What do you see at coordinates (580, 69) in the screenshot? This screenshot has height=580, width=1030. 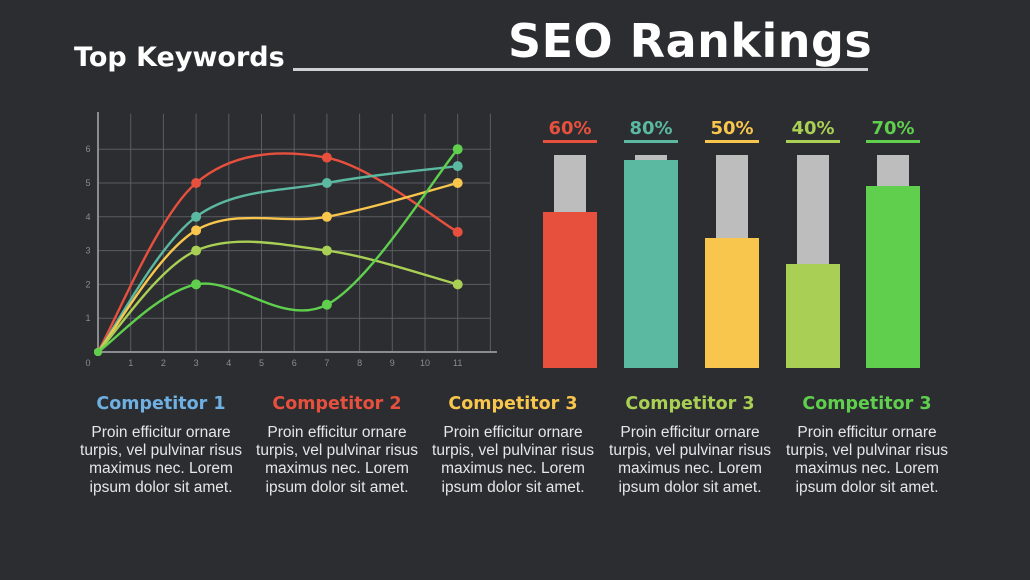 I see `title-divider` at bounding box center [580, 69].